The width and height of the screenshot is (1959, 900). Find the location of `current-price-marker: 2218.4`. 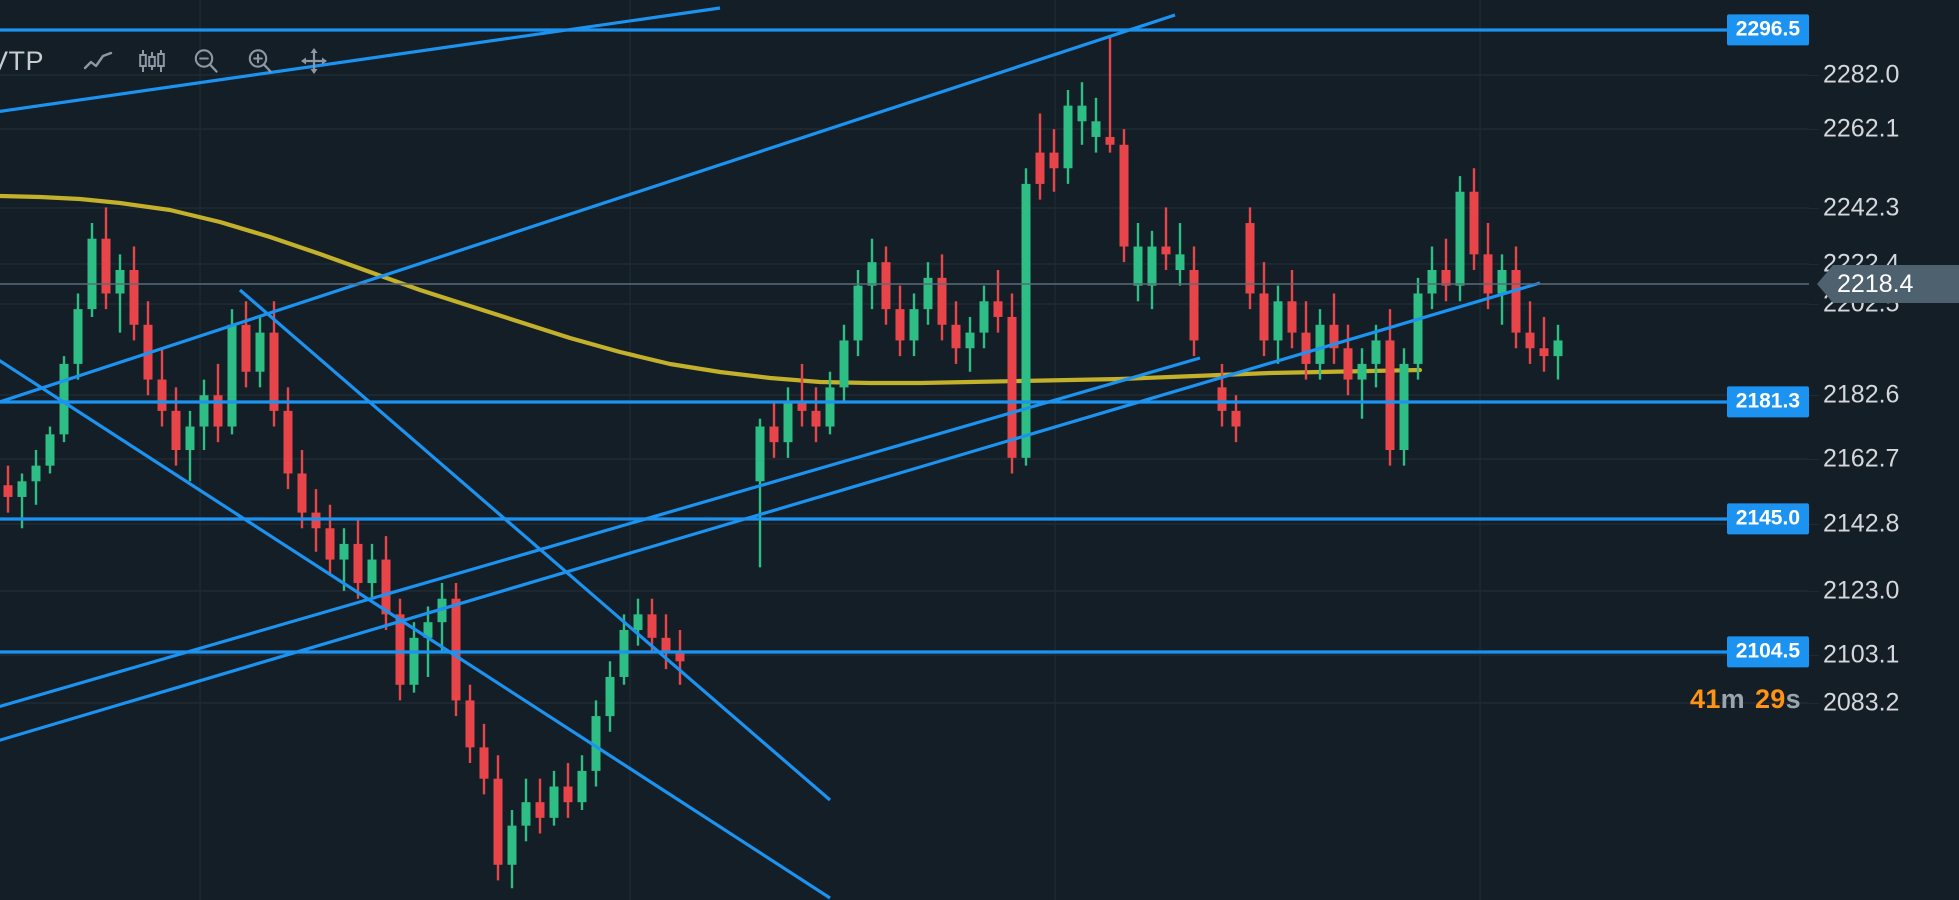

current-price-marker: 2218.4 is located at coordinates (1888, 284).